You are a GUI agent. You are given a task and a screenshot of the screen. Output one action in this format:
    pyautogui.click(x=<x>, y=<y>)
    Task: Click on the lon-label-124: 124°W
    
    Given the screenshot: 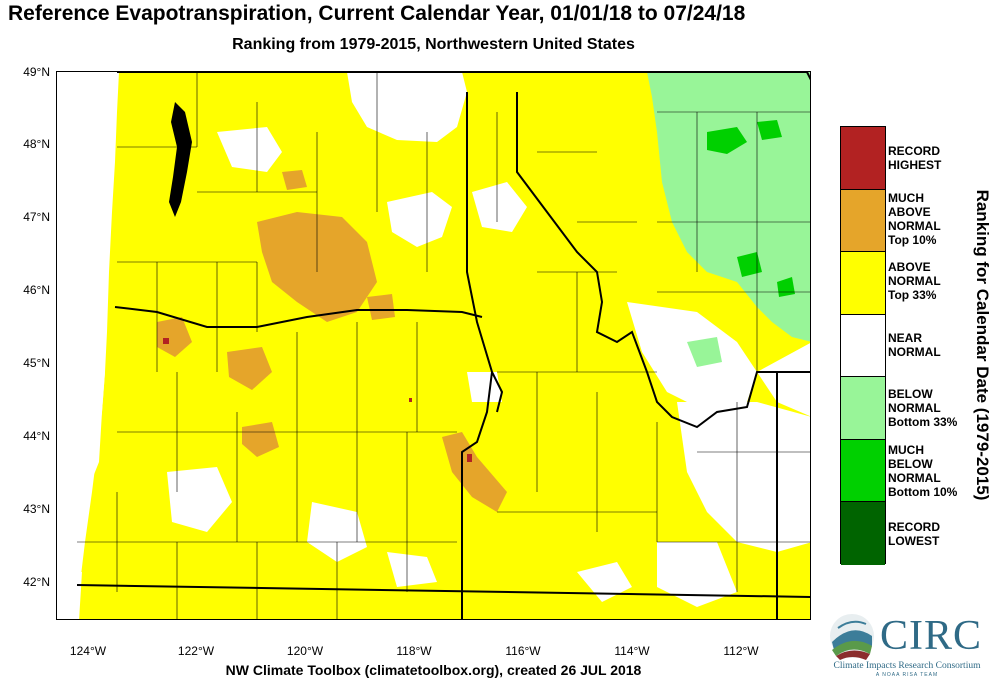 What is the action you would take?
    pyautogui.click(x=88, y=651)
    